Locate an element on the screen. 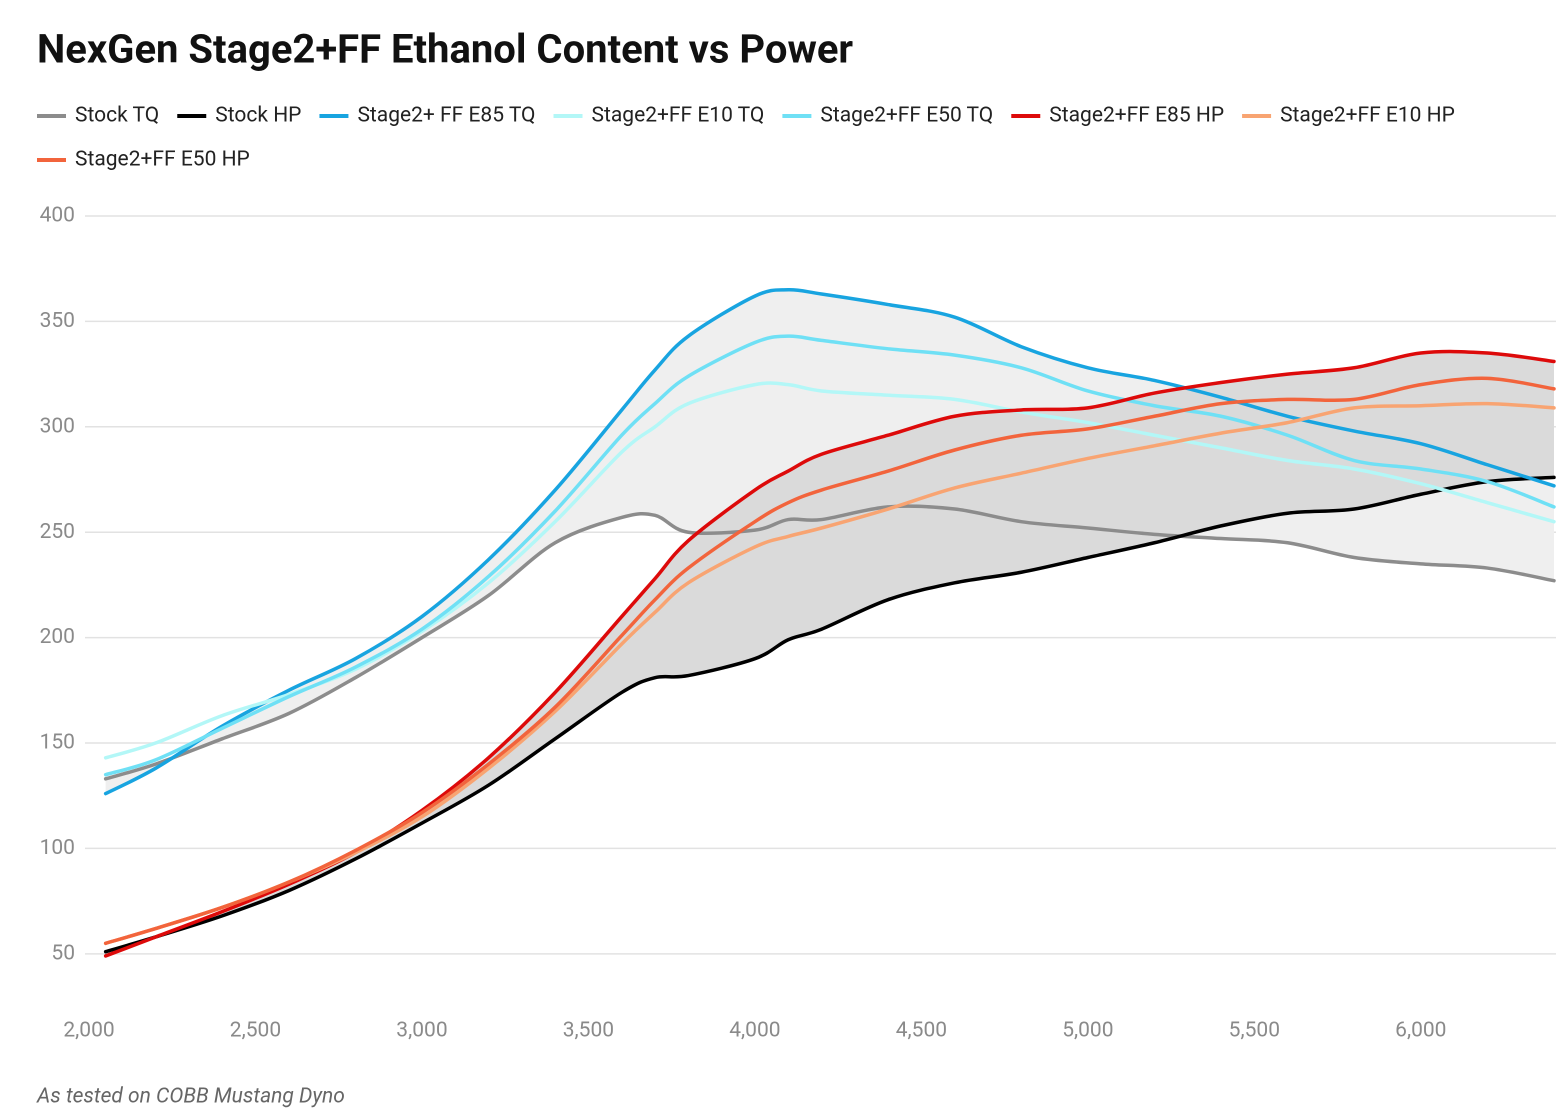  chart-note: As tested on COBB Mustang Dyno is located at coordinates (190, 1097).